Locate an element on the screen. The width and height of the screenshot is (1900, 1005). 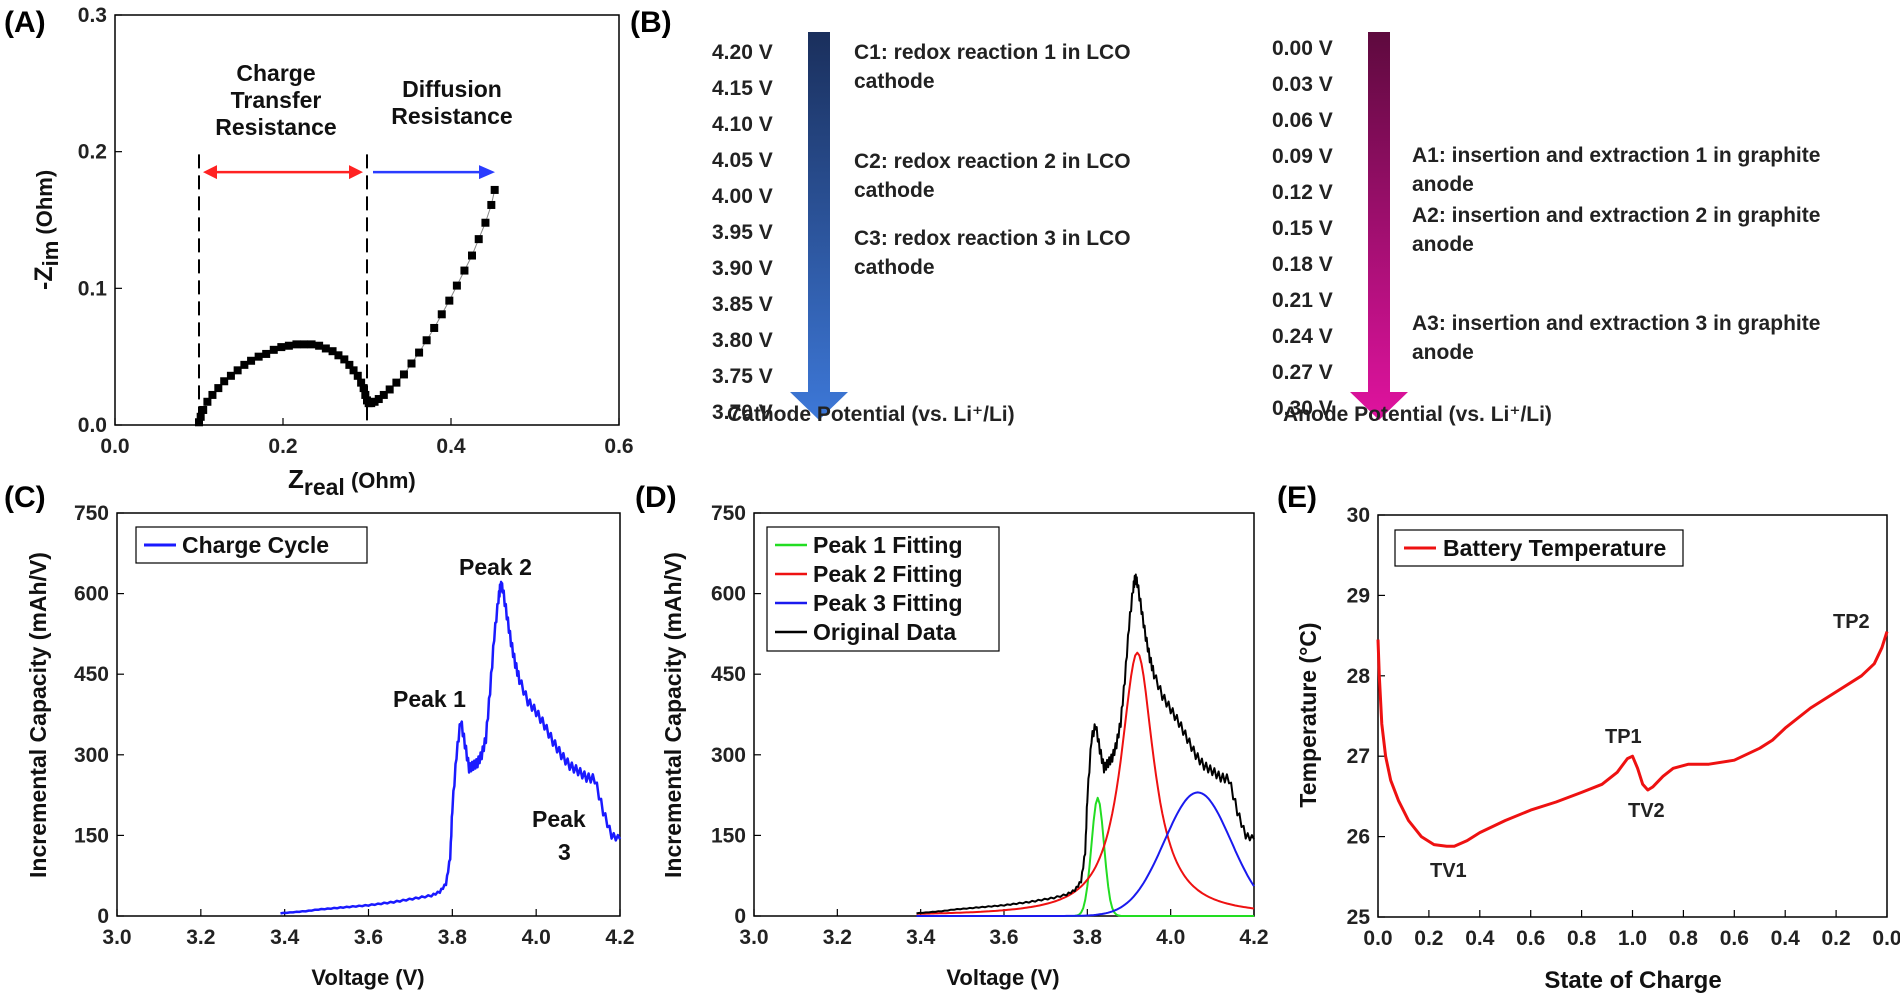
battery-temperature-line is located at coordinates (1632, 739).